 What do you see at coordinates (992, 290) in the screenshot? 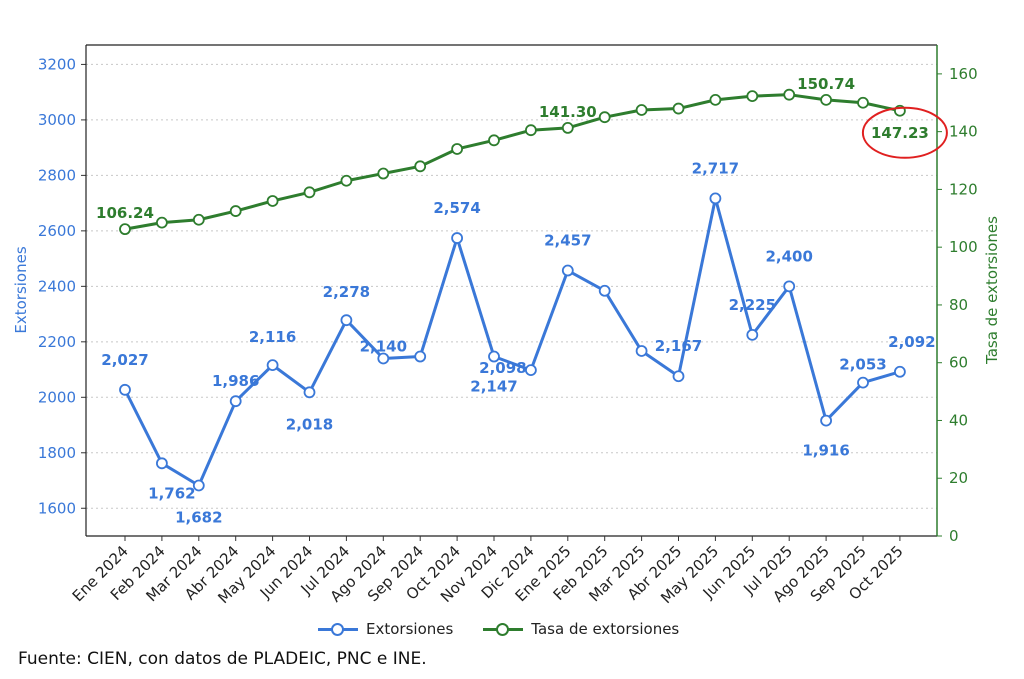
I see `y2-axis-title: Tasa de extorsiones` at bounding box center [992, 290].